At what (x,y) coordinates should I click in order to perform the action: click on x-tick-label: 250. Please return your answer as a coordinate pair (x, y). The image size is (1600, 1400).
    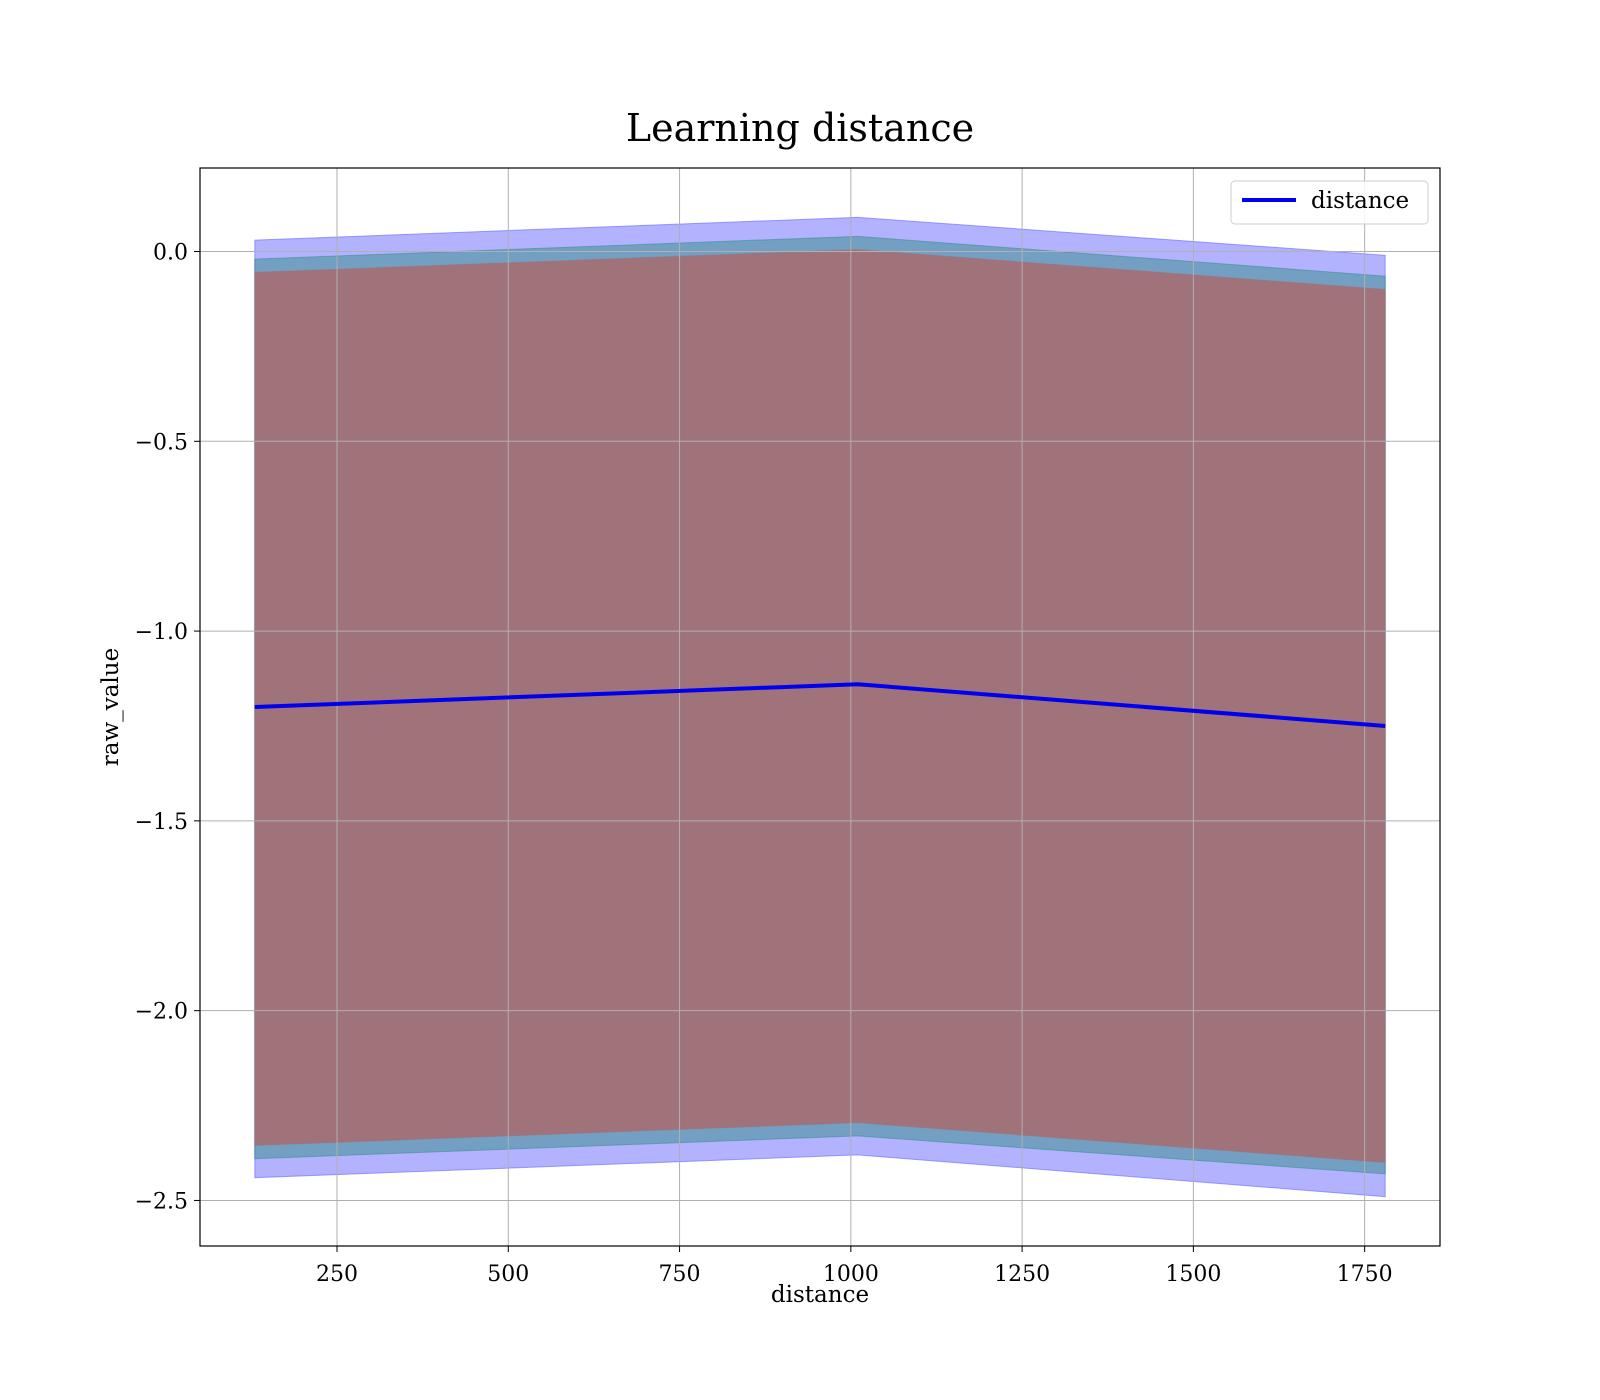
    Looking at the image, I should click on (337, 1274).